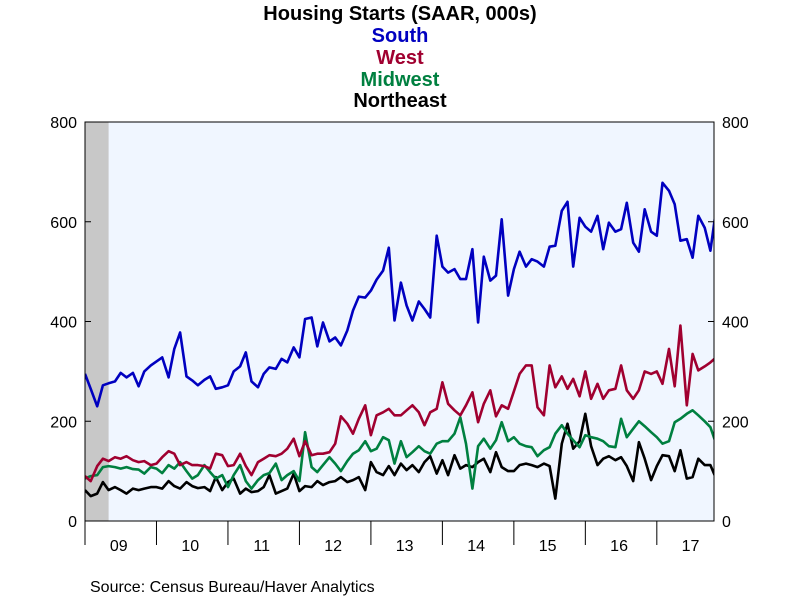 Image resolution: width=800 pixels, height=605 pixels. Describe the element at coordinates (400, 101) in the screenshot. I see `legend-northeast: Northeast` at that location.